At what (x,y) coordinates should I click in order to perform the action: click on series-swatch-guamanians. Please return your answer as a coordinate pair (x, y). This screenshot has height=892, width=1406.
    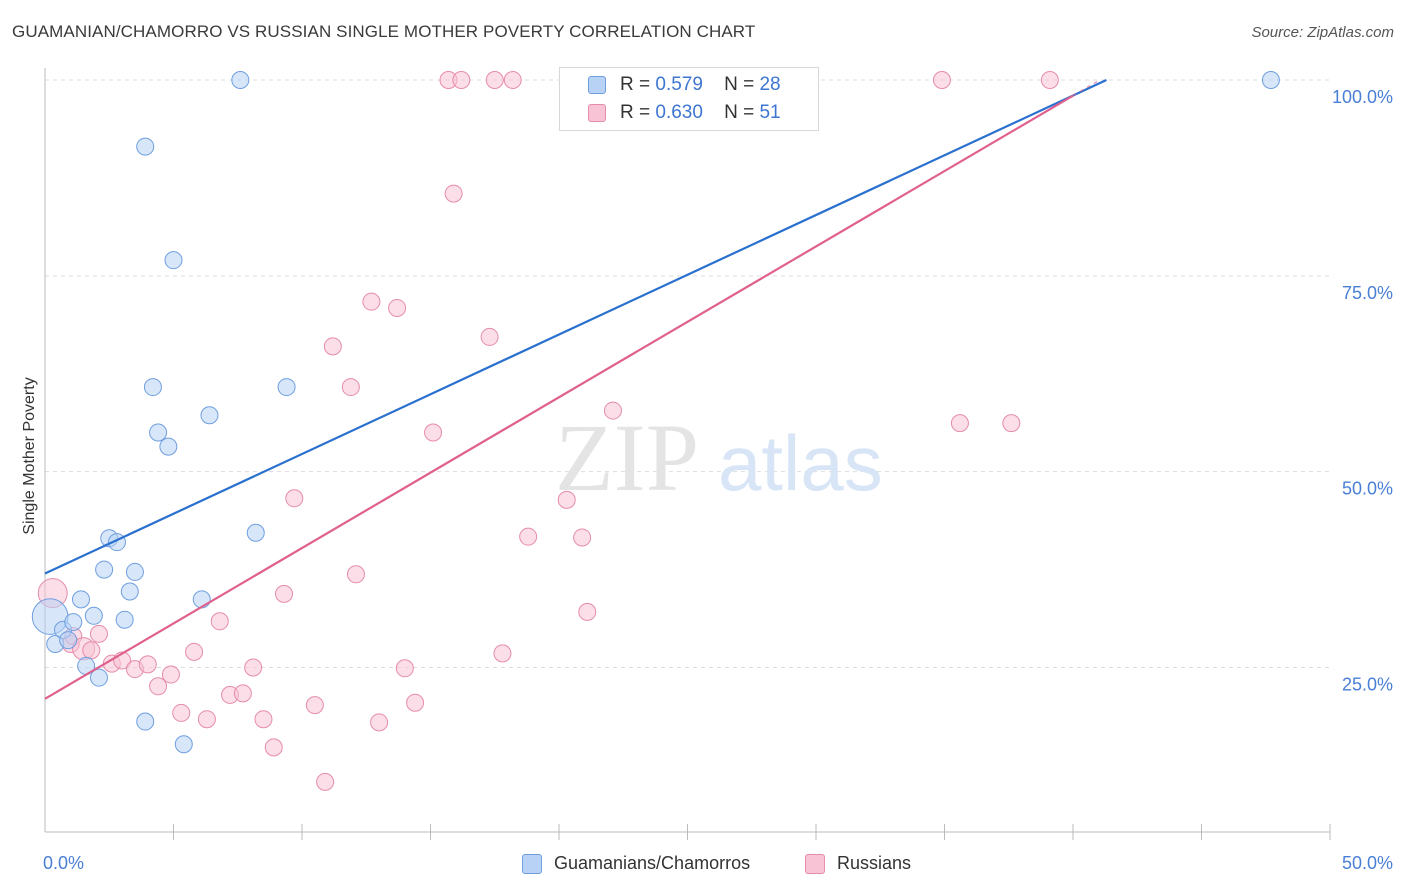
    Looking at the image, I should click on (532, 864).